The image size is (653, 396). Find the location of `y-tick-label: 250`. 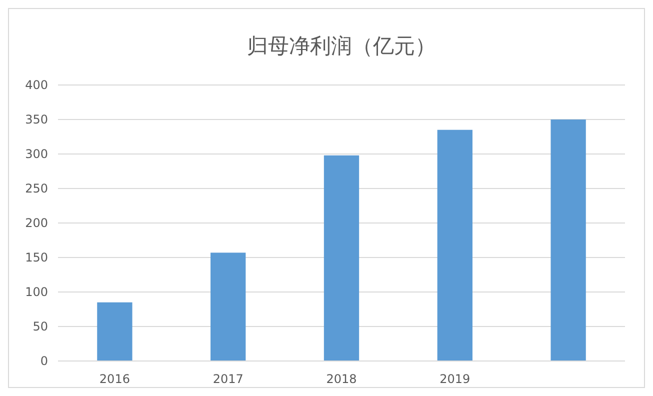

y-tick-label: 250 is located at coordinates (36, 189).